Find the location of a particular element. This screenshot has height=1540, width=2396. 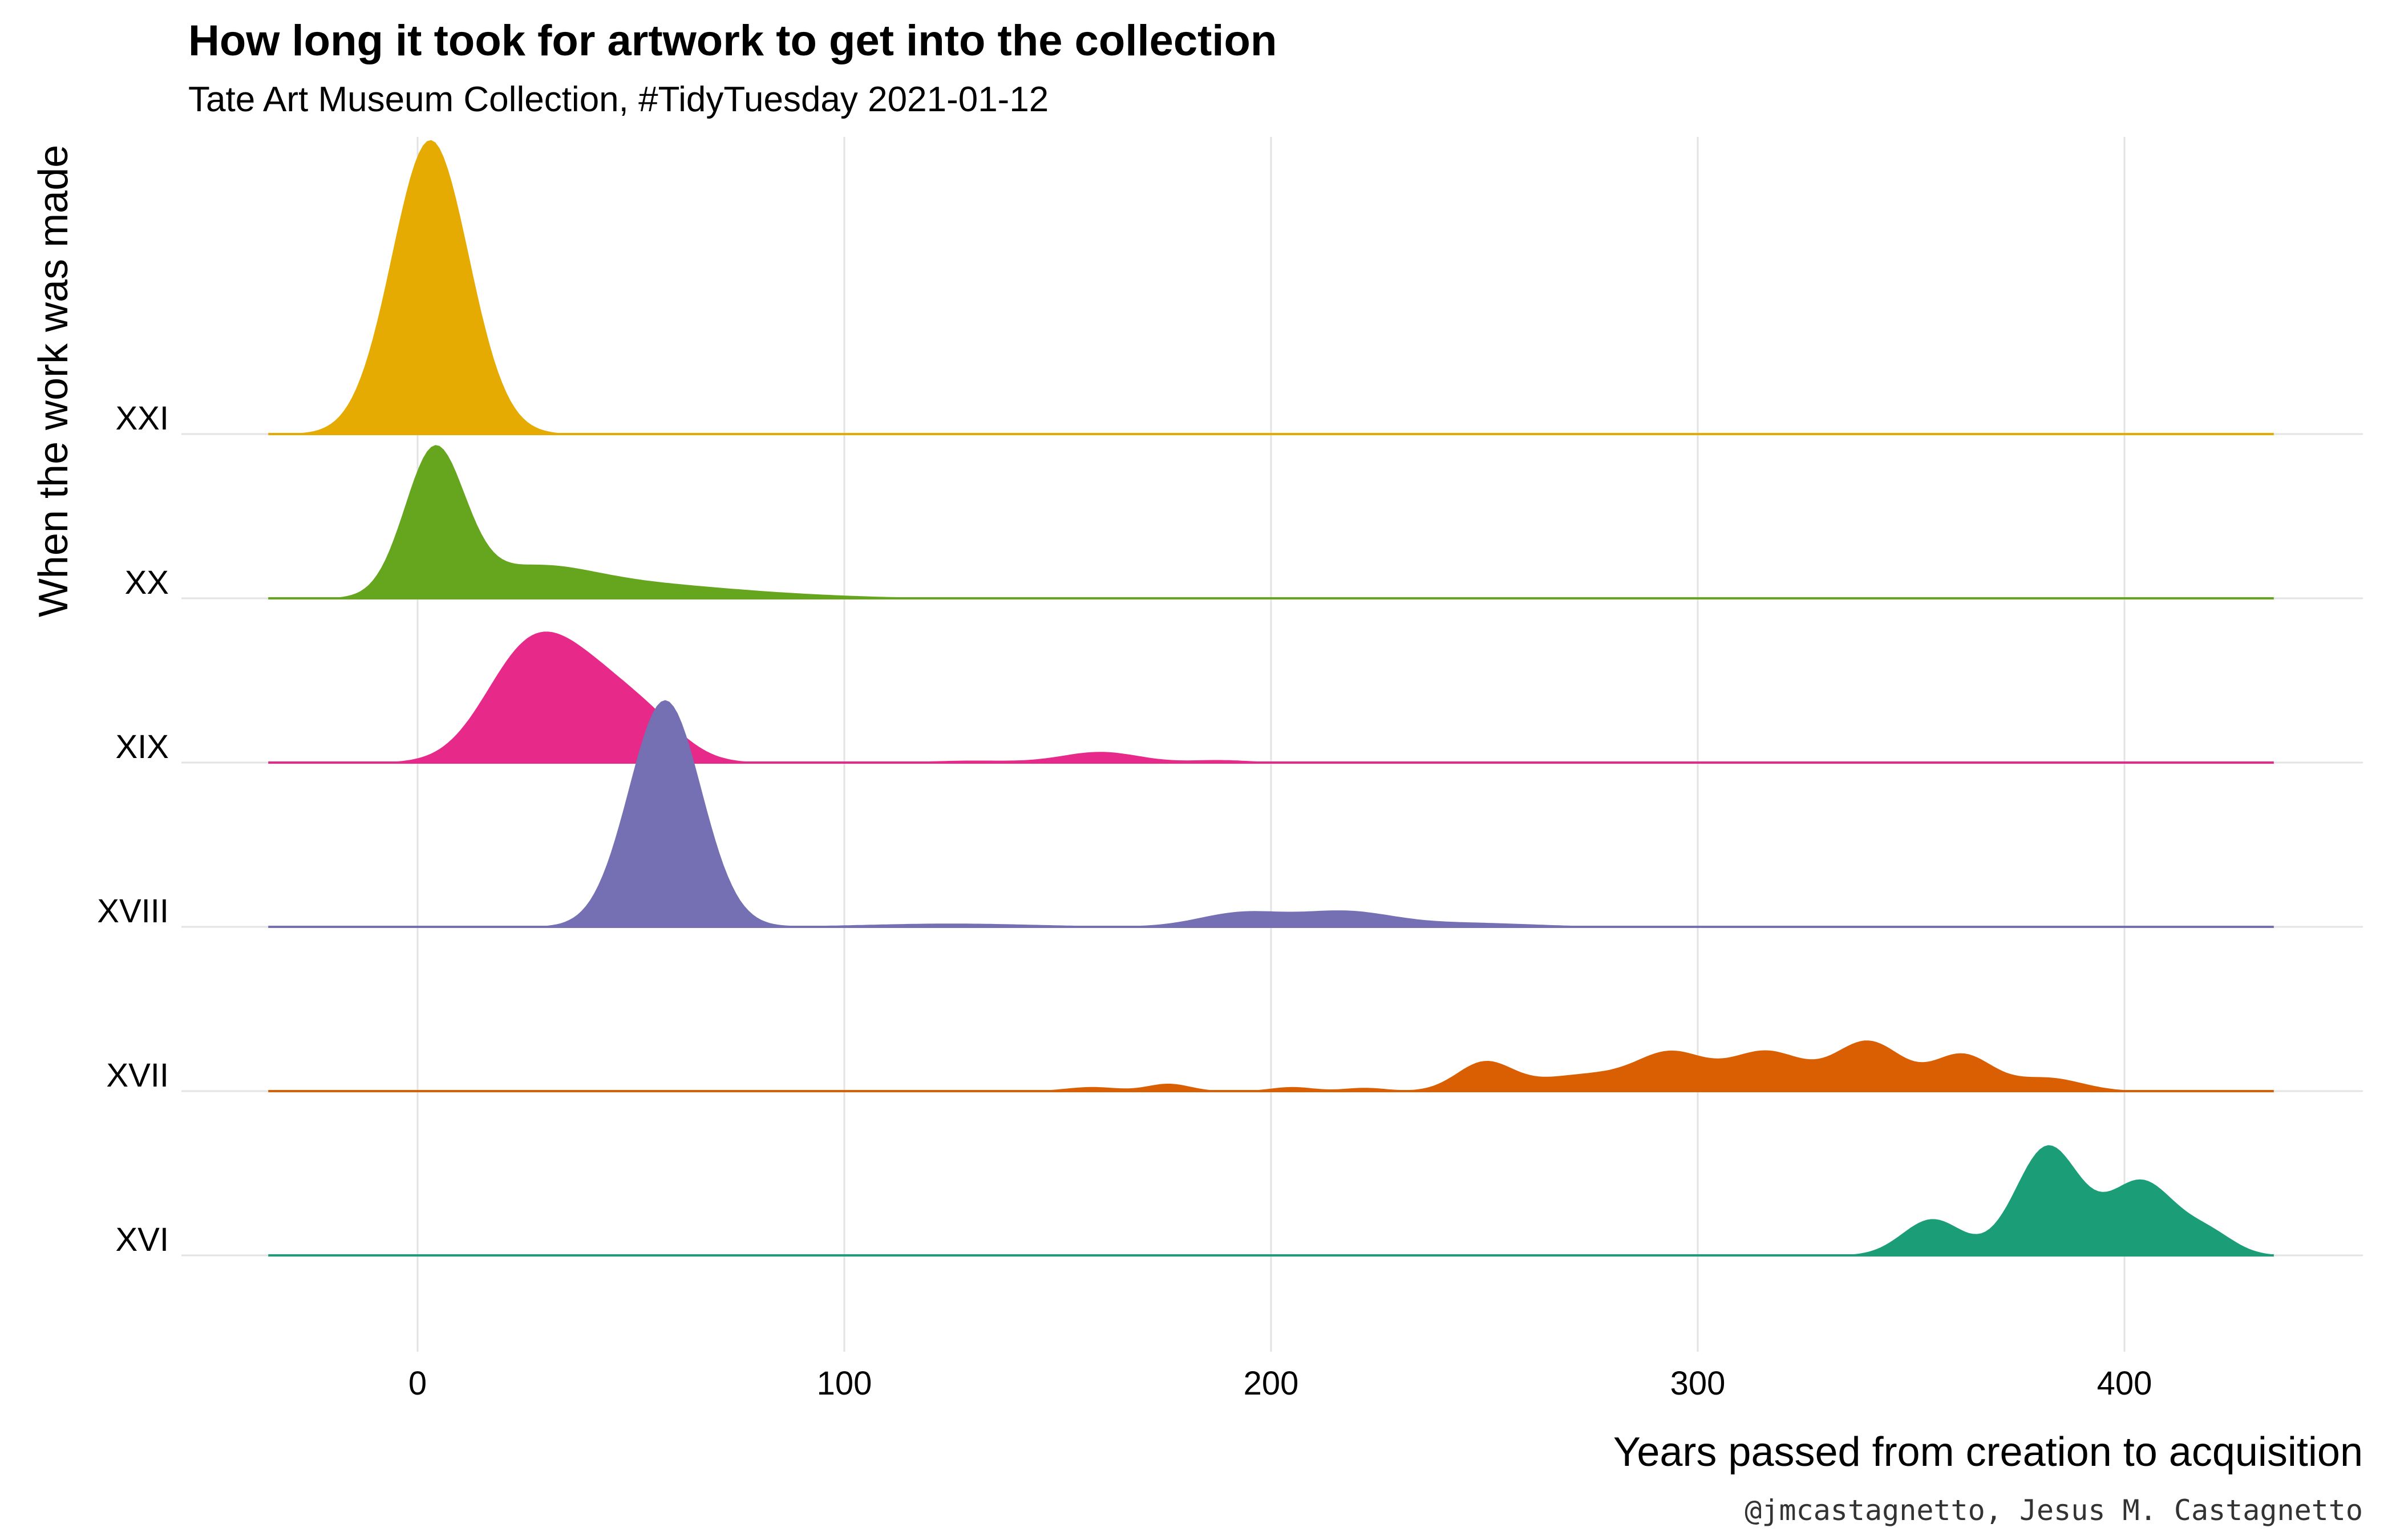

y-tick-label: XVIII is located at coordinates (133, 912).